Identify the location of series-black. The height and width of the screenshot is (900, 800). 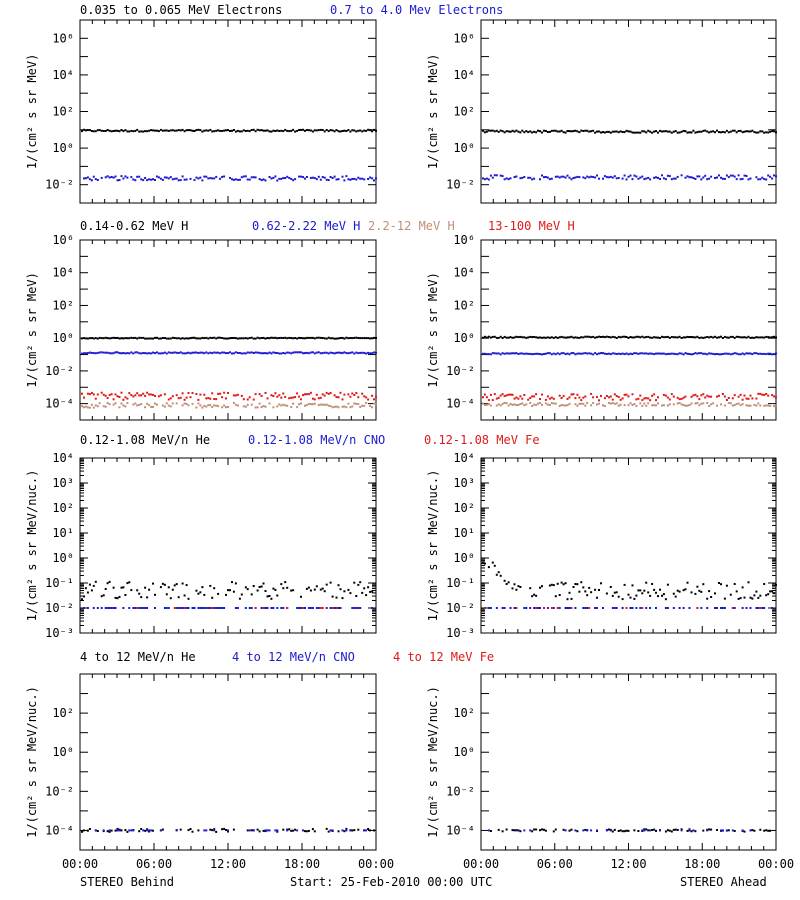
(629, 131).